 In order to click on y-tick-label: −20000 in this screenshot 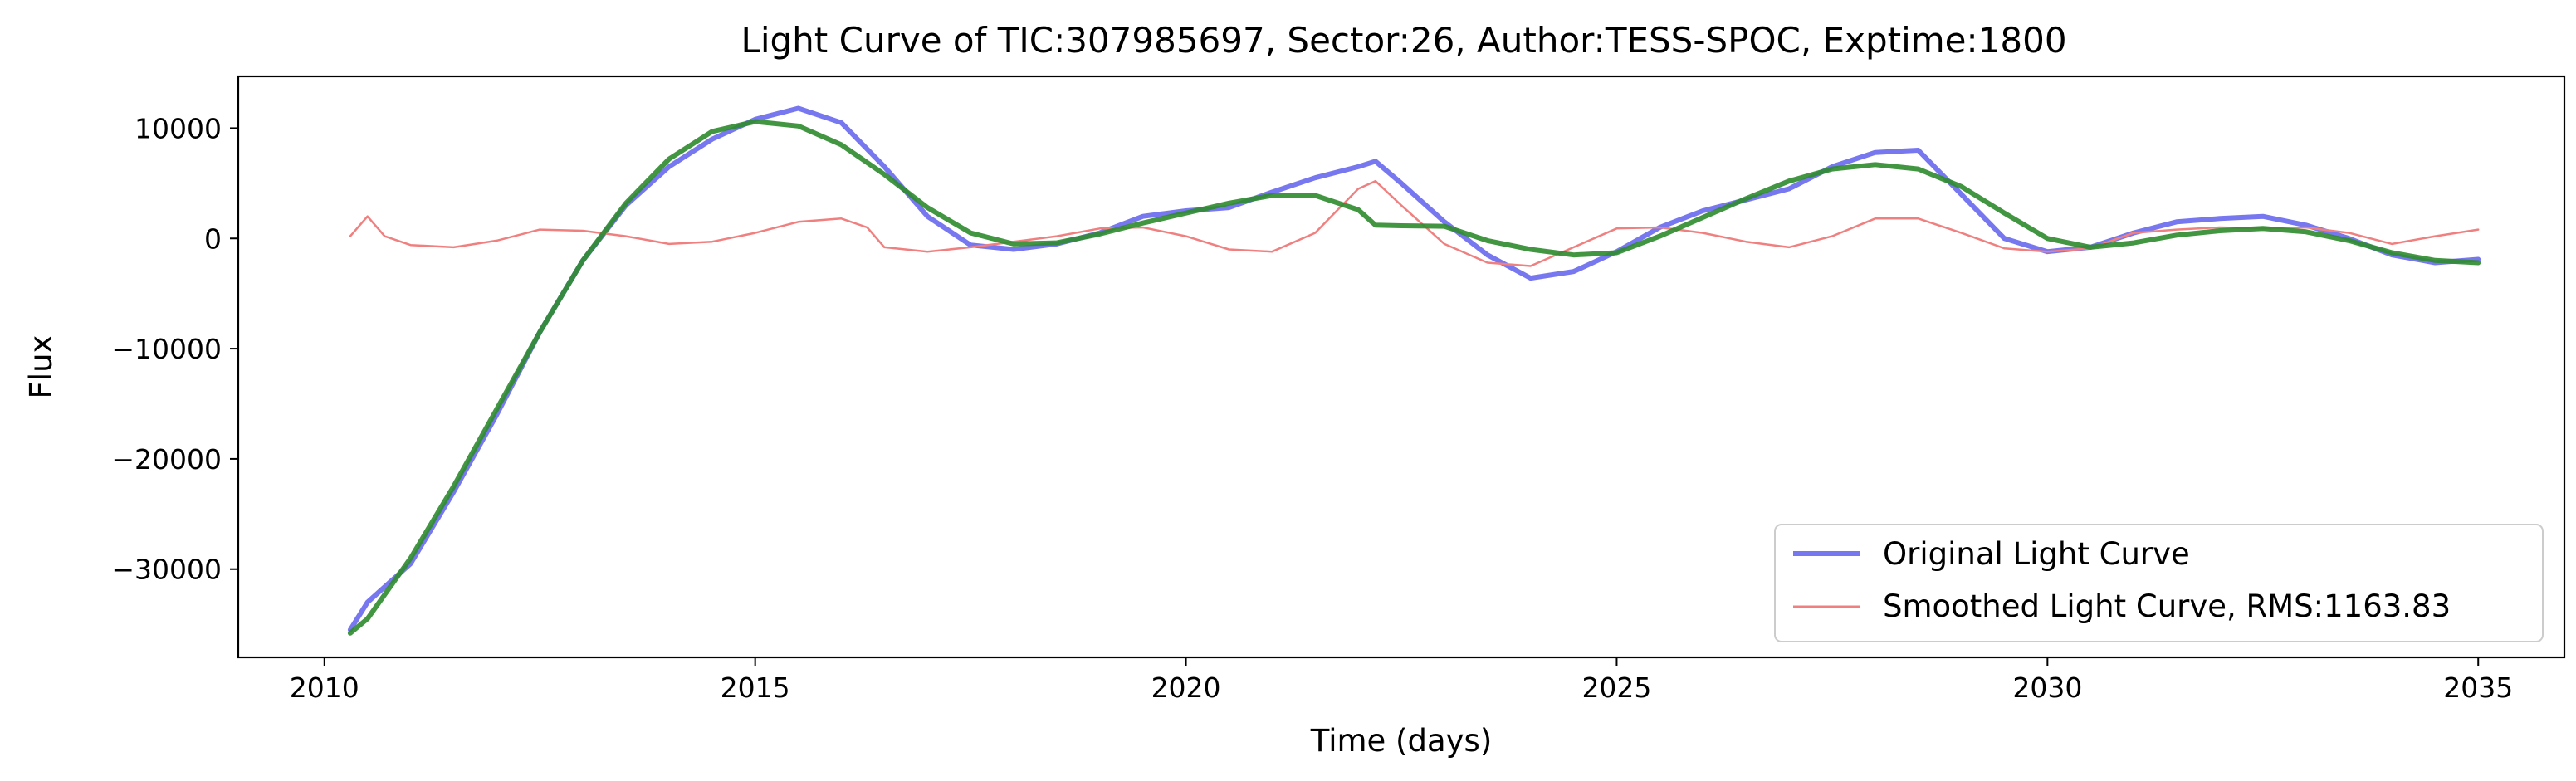, I will do `click(166, 459)`.